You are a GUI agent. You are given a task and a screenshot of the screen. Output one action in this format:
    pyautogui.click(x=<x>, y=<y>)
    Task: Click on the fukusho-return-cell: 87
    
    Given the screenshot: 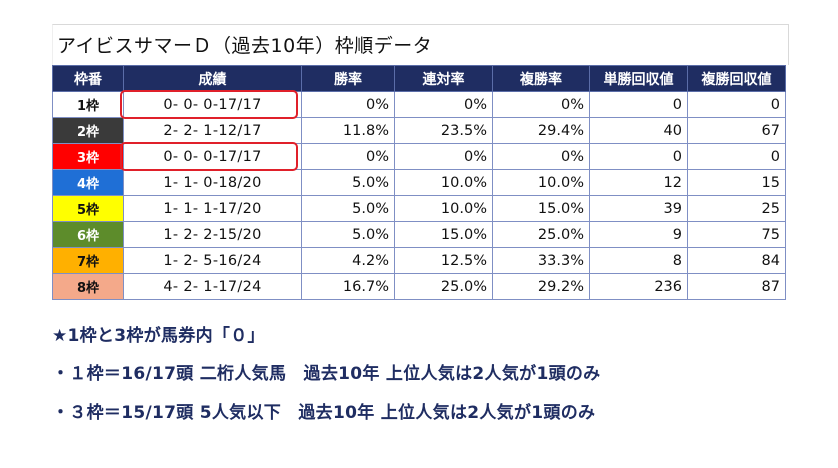 What is the action you would take?
    pyautogui.click(x=736, y=286)
    